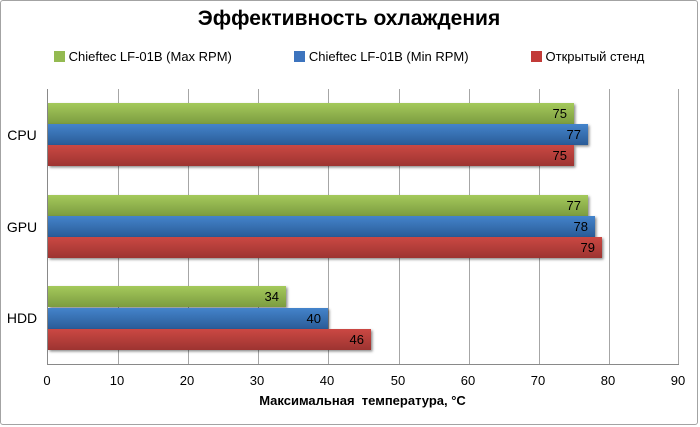 This screenshot has width=700, height=427. Describe the element at coordinates (580, 226) in the screenshot. I see `bar-data-label: 78` at that location.